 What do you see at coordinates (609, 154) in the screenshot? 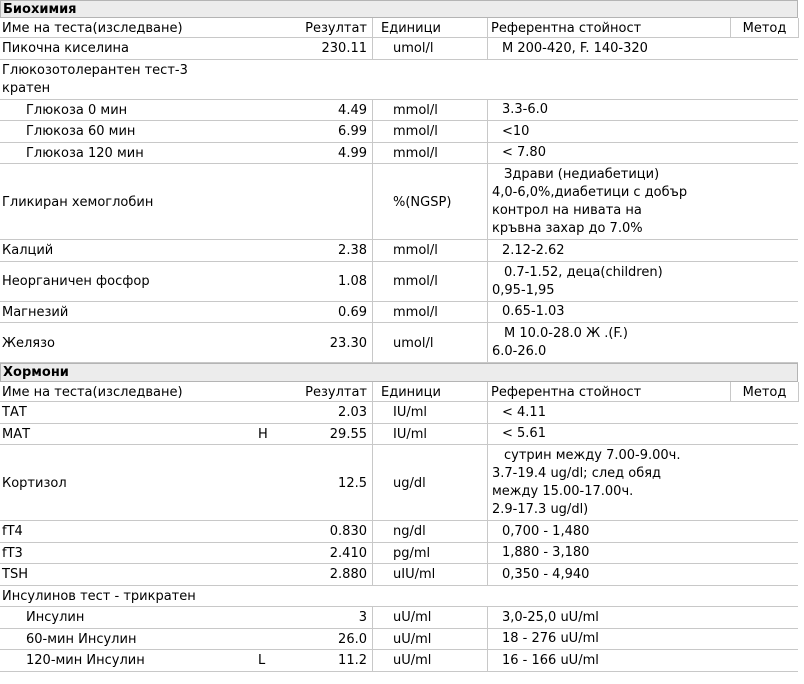
I see `reference: < 7.80` at bounding box center [609, 154].